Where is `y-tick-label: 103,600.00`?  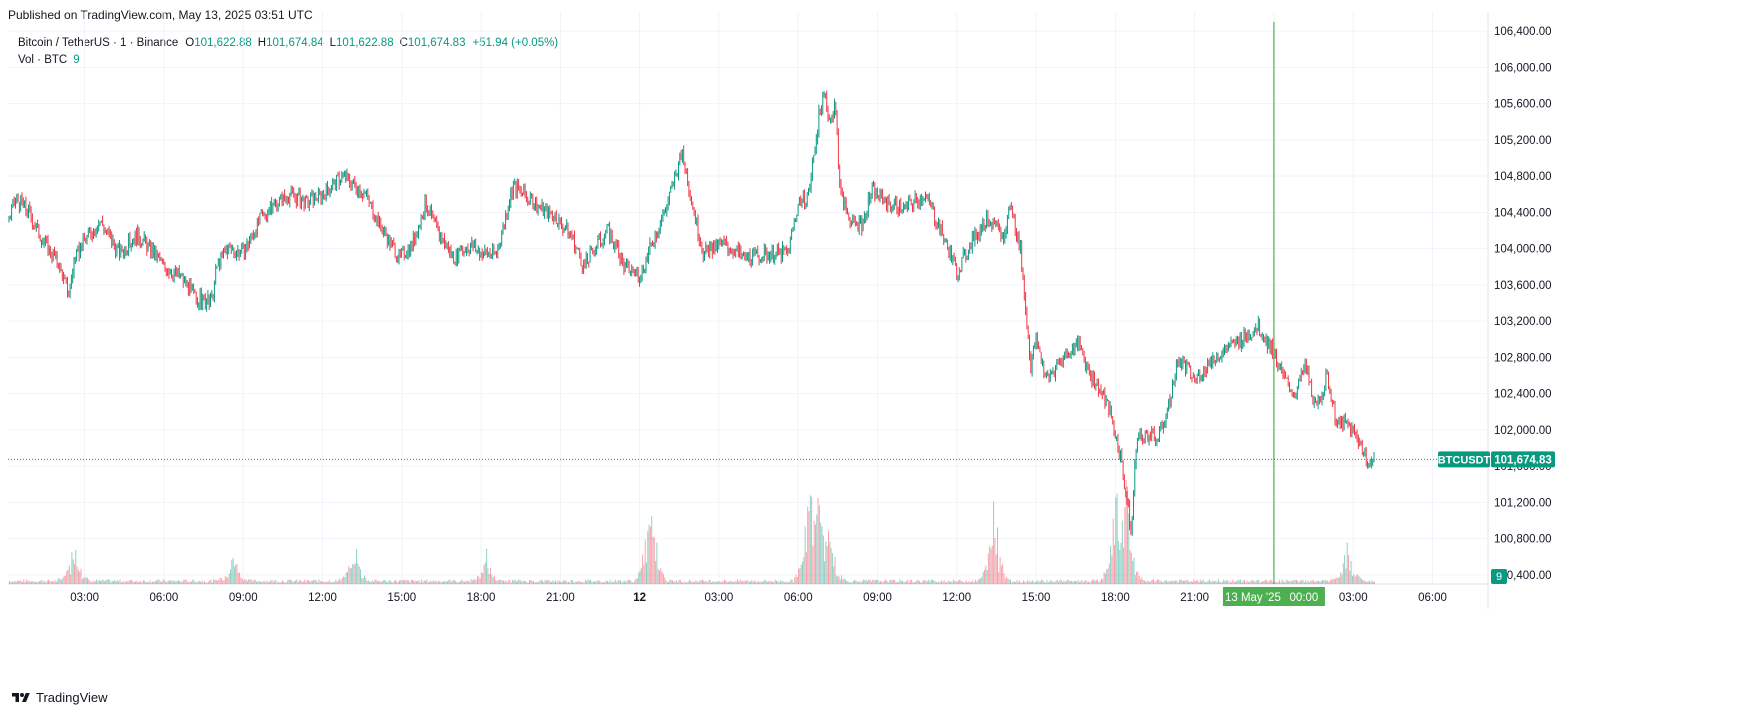
y-tick-label: 103,600.00 is located at coordinates (1523, 286).